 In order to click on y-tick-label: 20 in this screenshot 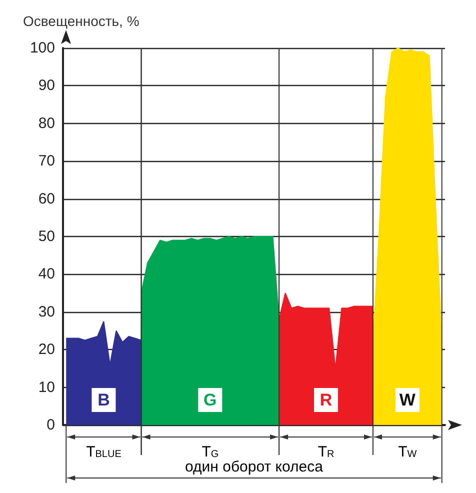, I will do `click(46, 349)`.